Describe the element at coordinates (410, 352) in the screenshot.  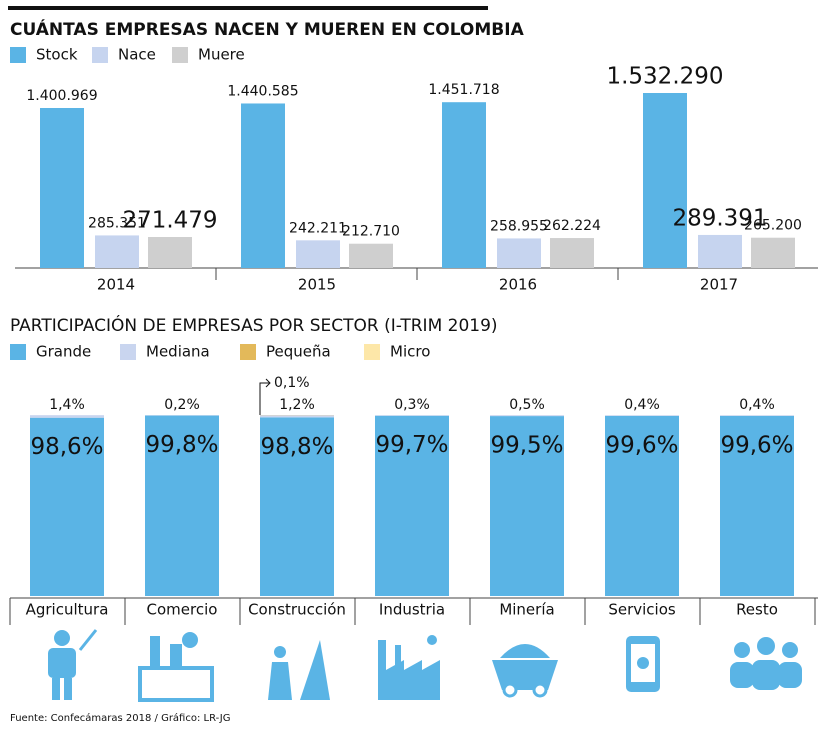
I see `legend-label: Micro` at that location.